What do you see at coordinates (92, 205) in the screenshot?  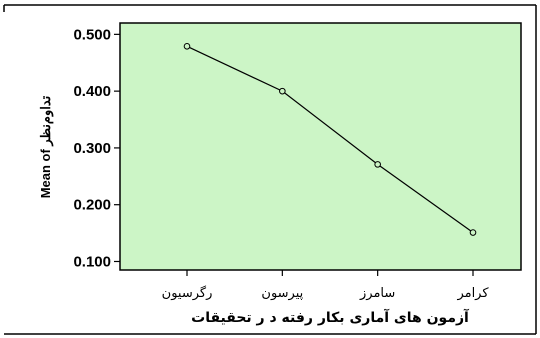 I see `y-tick-label: 0.200` at bounding box center [92, 205].